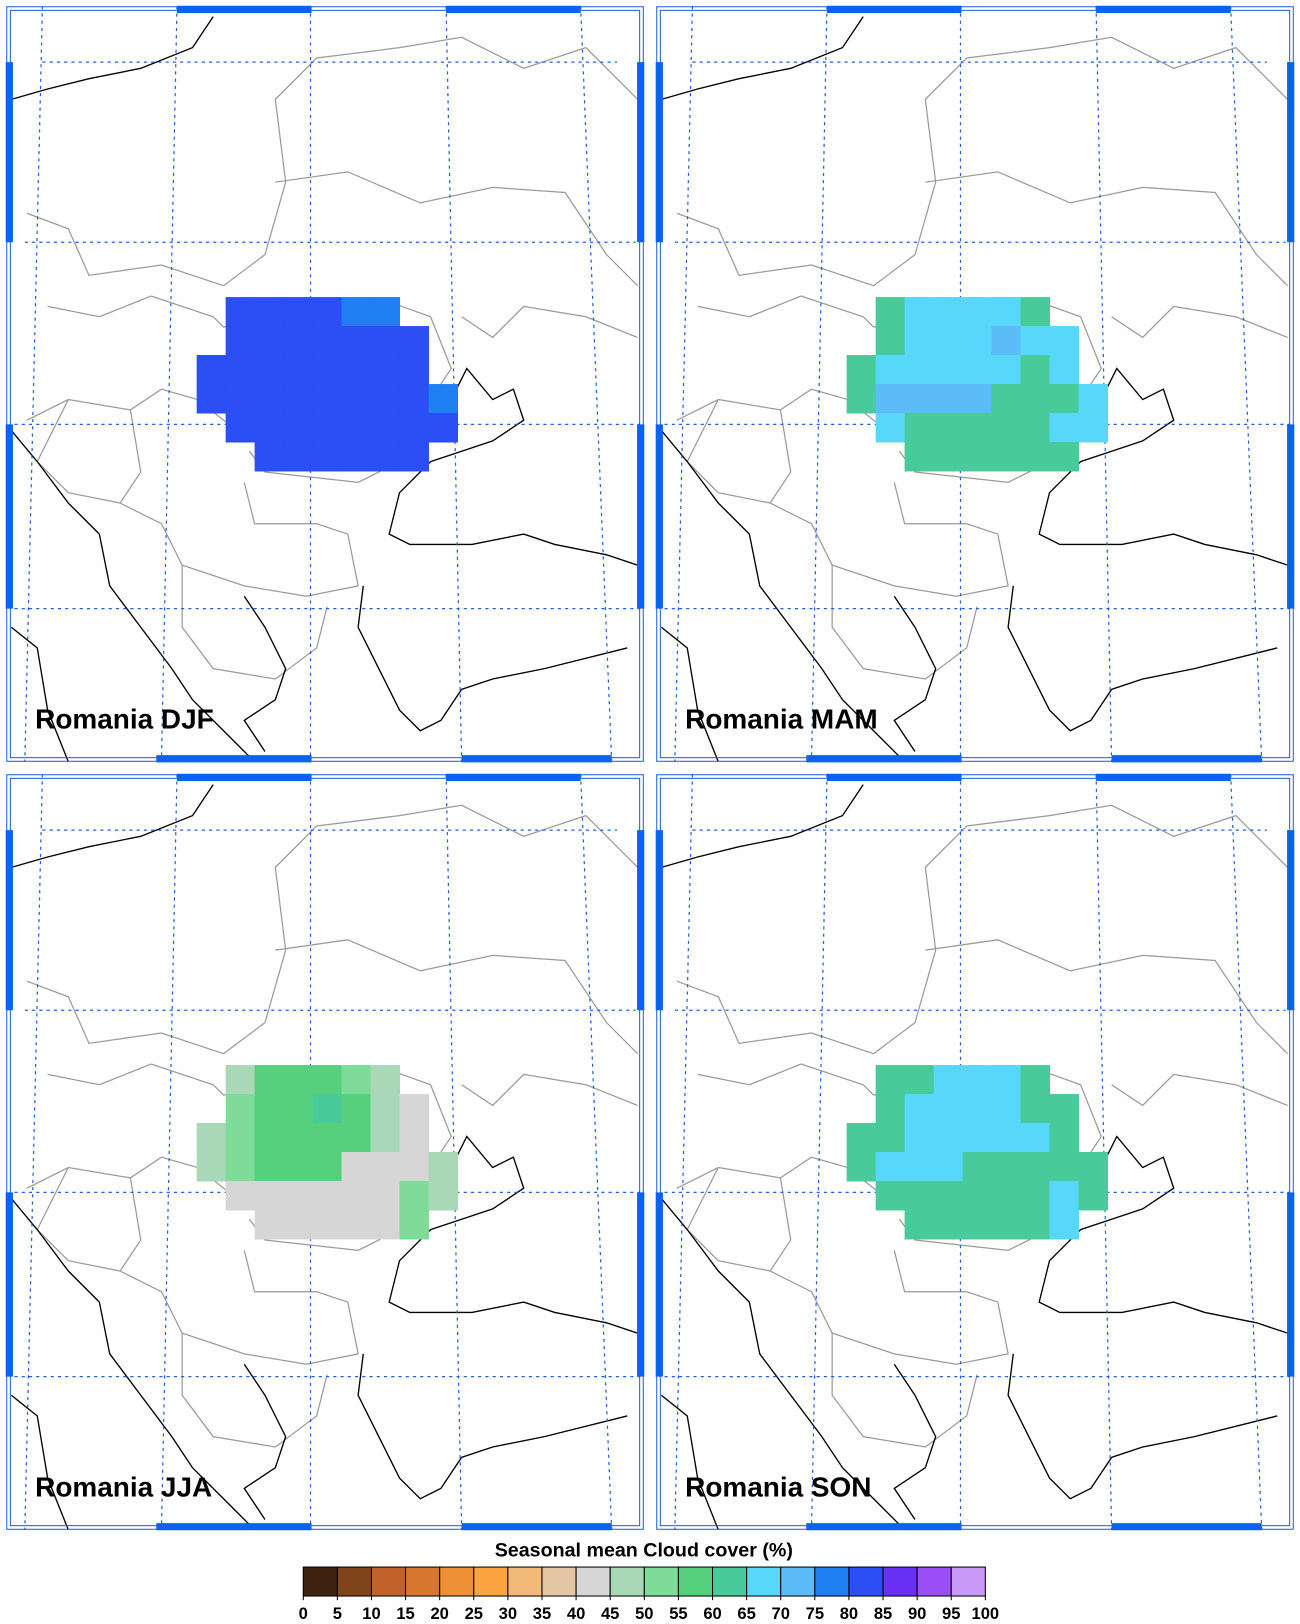 The image size is (1300, 1624). What do you see at coordinates (951, 1613) in the screenshot?
I see `colorbar-tick-label: 95` at bounding box center [951, 1613].